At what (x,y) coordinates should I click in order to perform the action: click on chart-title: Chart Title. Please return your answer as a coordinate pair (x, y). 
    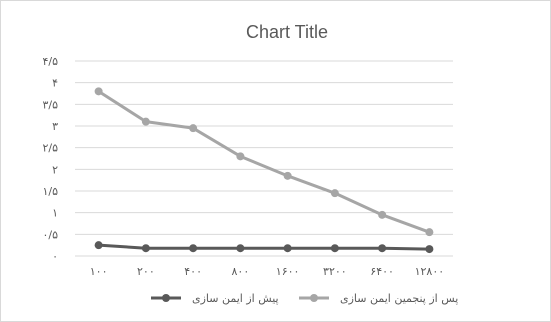
    Looking at the image, I should click on (287, 32).